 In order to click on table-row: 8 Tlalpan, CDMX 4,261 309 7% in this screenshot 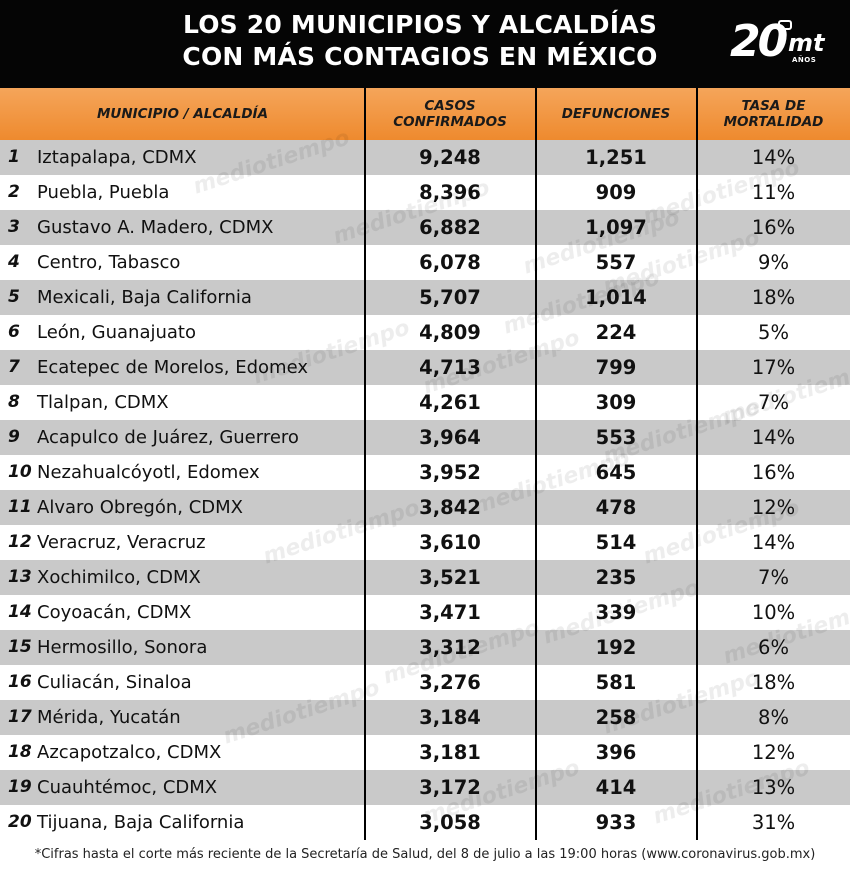, I will do `click(425, 402)`.